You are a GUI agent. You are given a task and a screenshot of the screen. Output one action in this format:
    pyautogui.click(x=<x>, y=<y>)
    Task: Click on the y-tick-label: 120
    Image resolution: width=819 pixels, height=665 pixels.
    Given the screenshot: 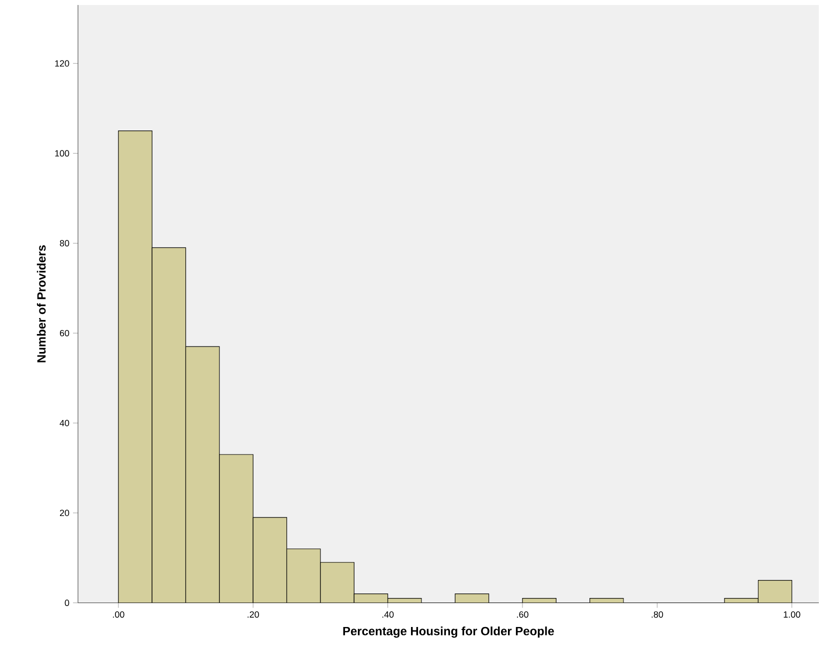 What is the action you would take?
    pyautogui.click(x=62, y=63)
    